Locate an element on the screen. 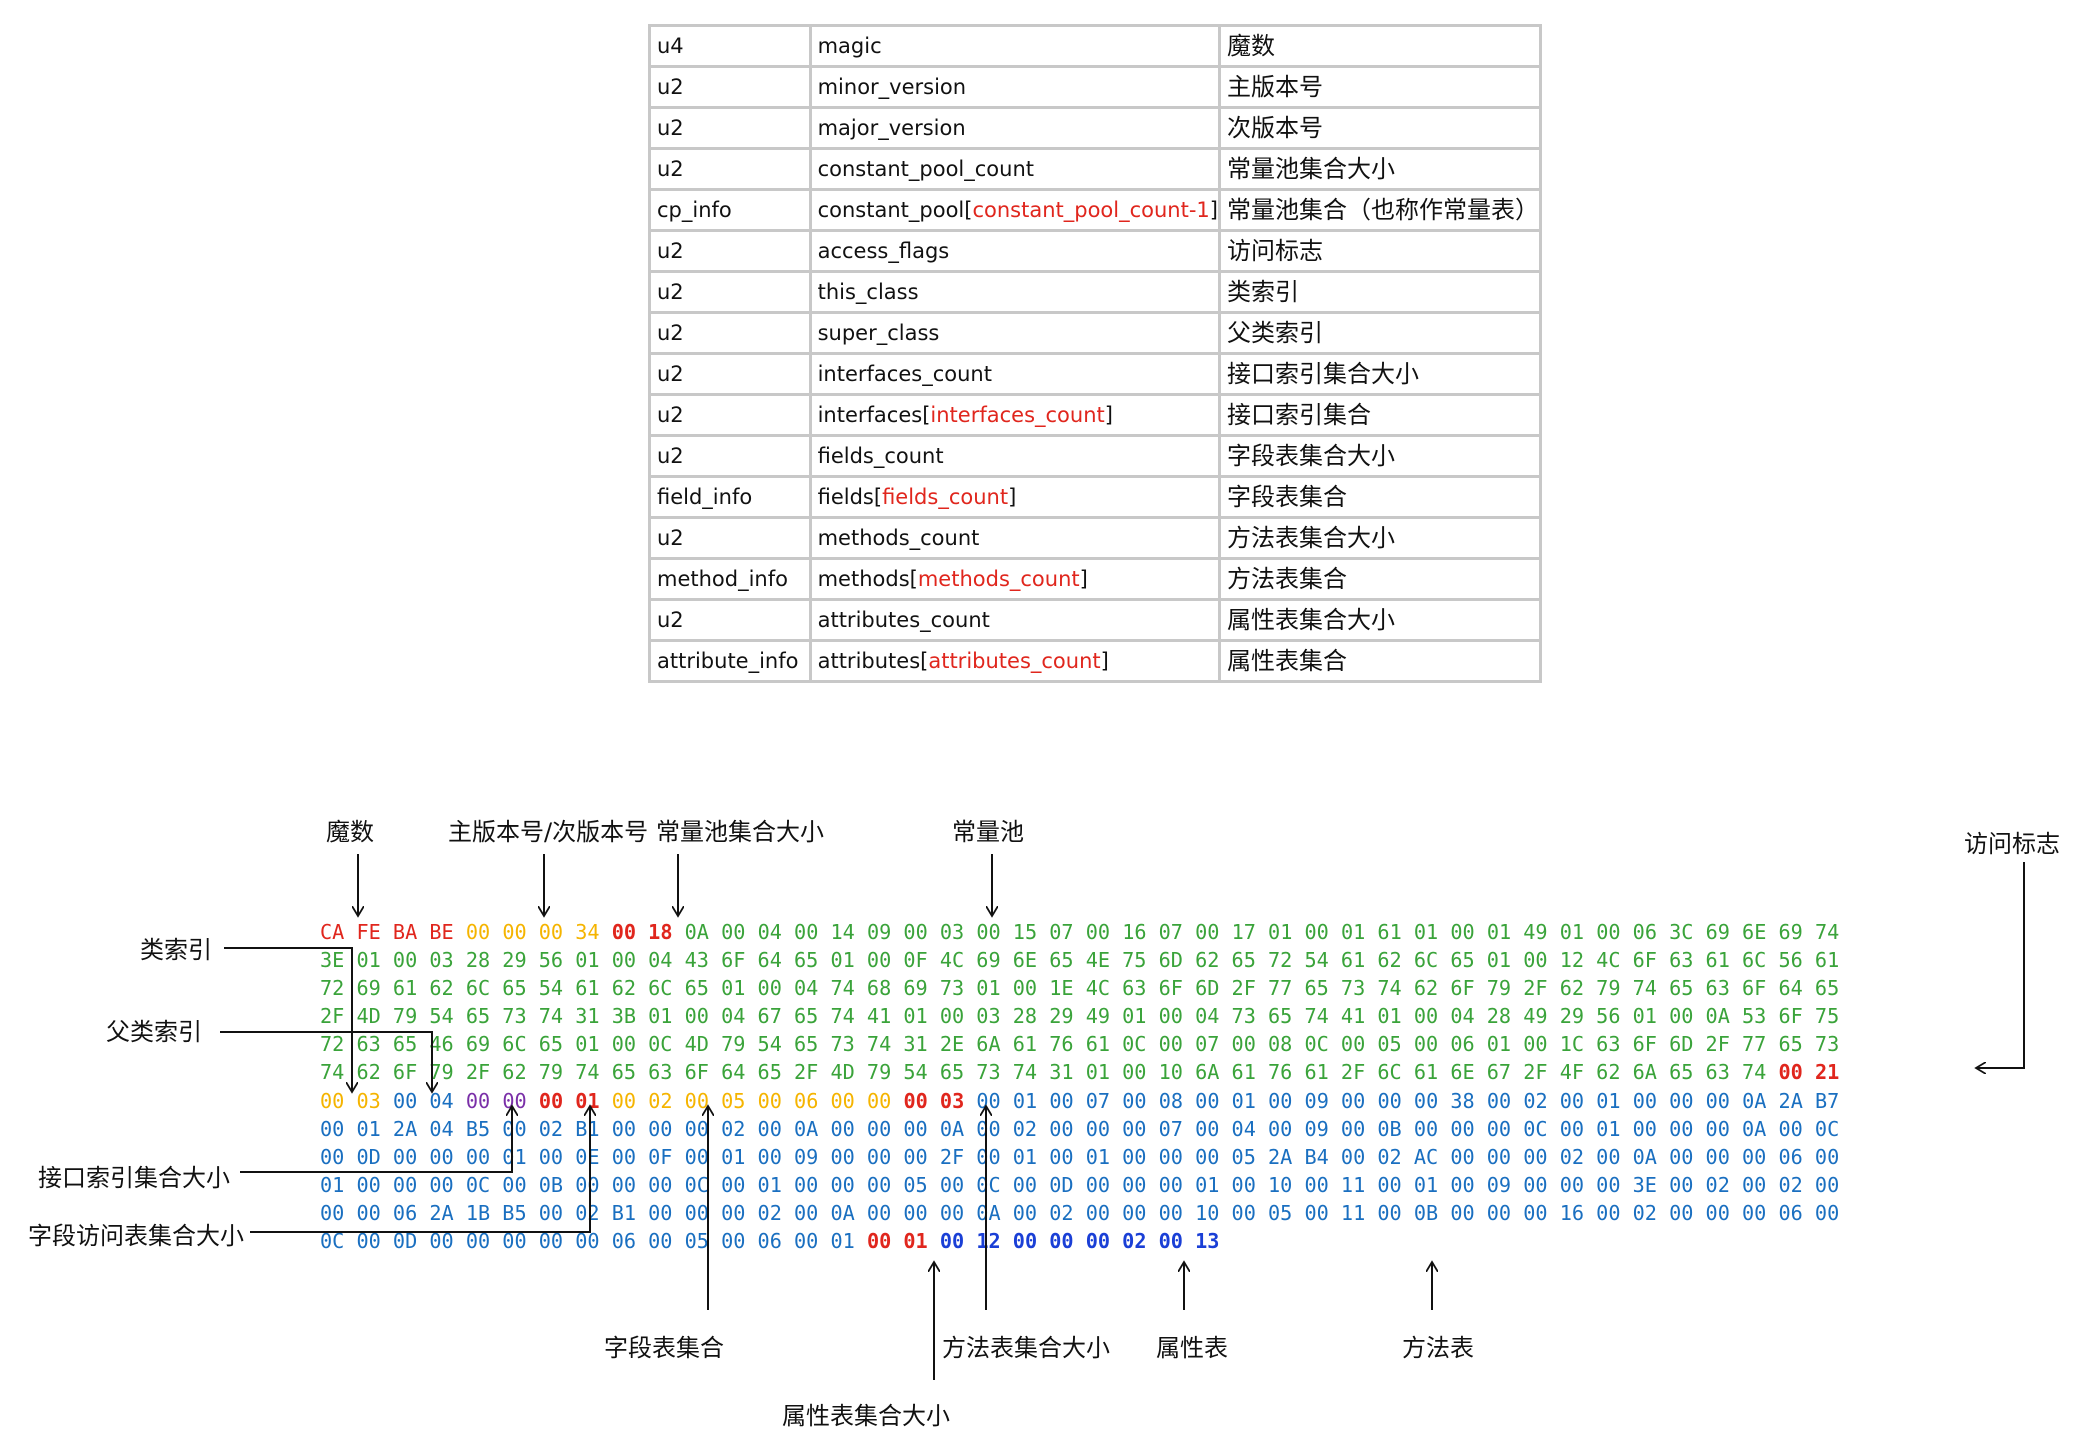 This screenshot has height=1434, width=2074. field-description: 属性表集合大小 is located at coordinates (1380, 620).